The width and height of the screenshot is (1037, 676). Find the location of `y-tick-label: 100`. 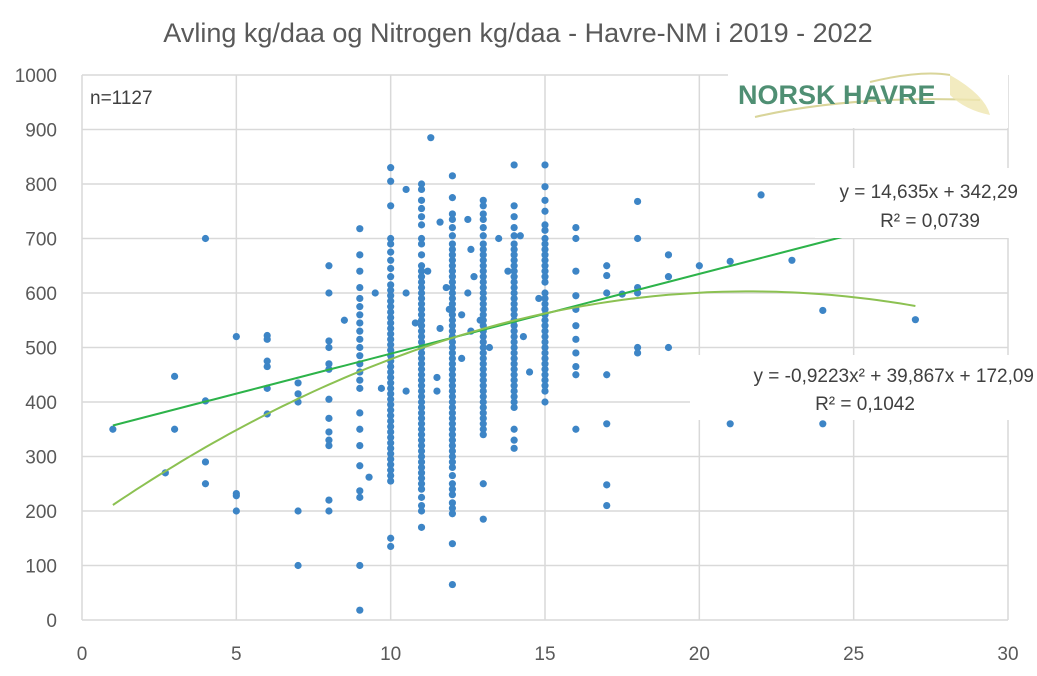

y-tick-label: 100 is located at coordinates (41, 567).